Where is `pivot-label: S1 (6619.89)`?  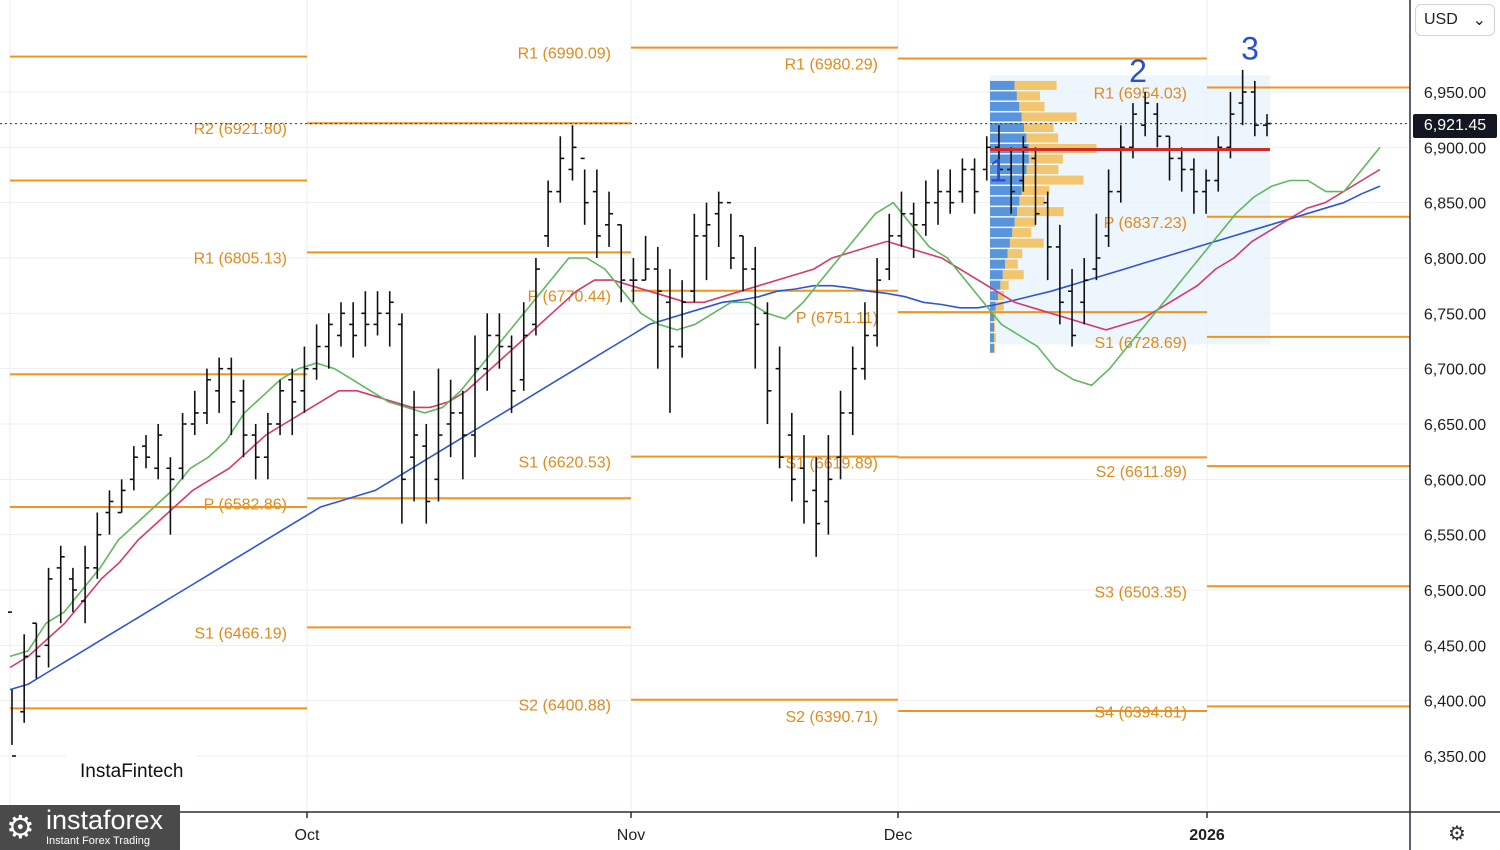 pivot-label: S1 (6619.89) is located at coordinates (831, 463).